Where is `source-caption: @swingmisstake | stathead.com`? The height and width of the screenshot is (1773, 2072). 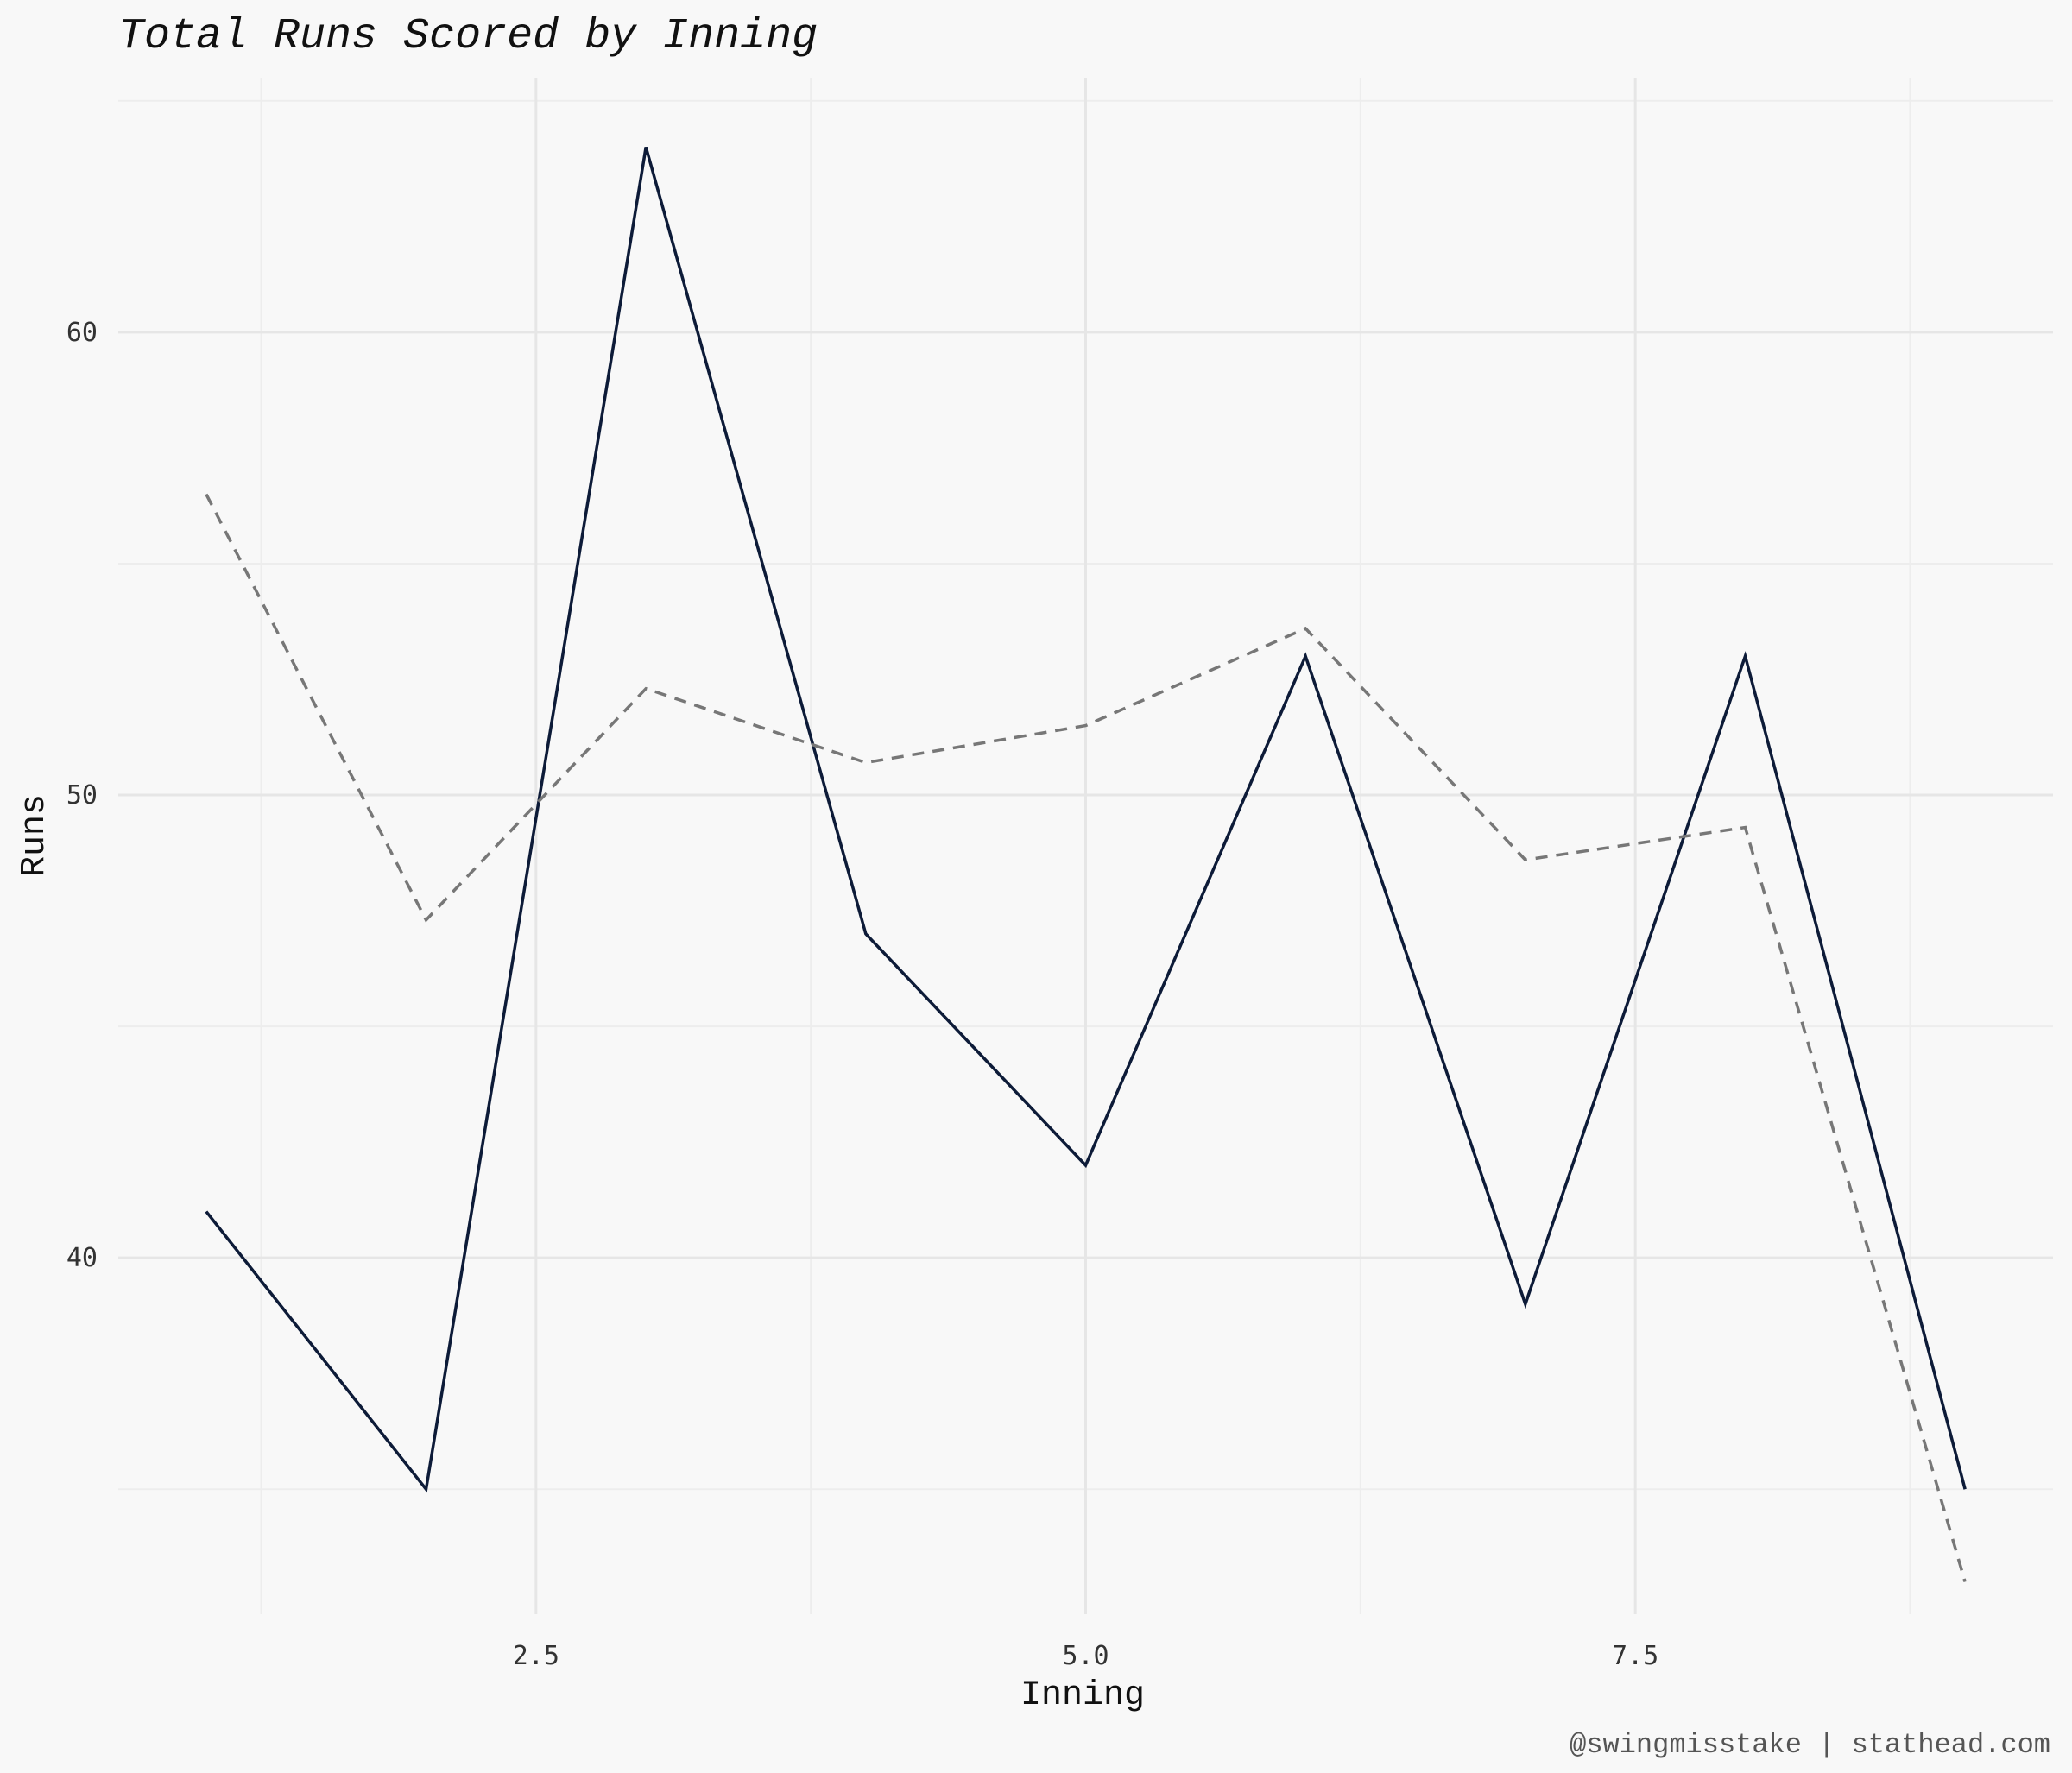
source-caption: @swingmisstake | stathead.com is located at coordinates (1810, 1745).